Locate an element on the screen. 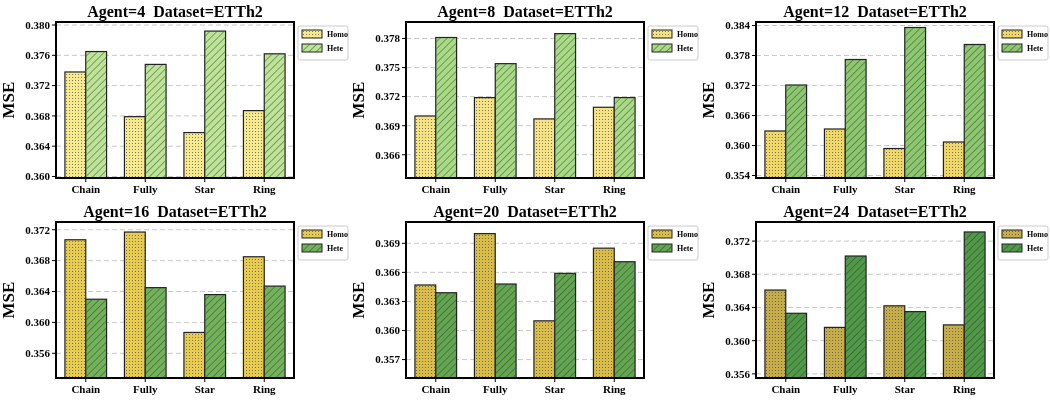 The width and height of the screenshot is (1050, 402). y-tick-label: 0.375 is located at coordinates (388, 67).